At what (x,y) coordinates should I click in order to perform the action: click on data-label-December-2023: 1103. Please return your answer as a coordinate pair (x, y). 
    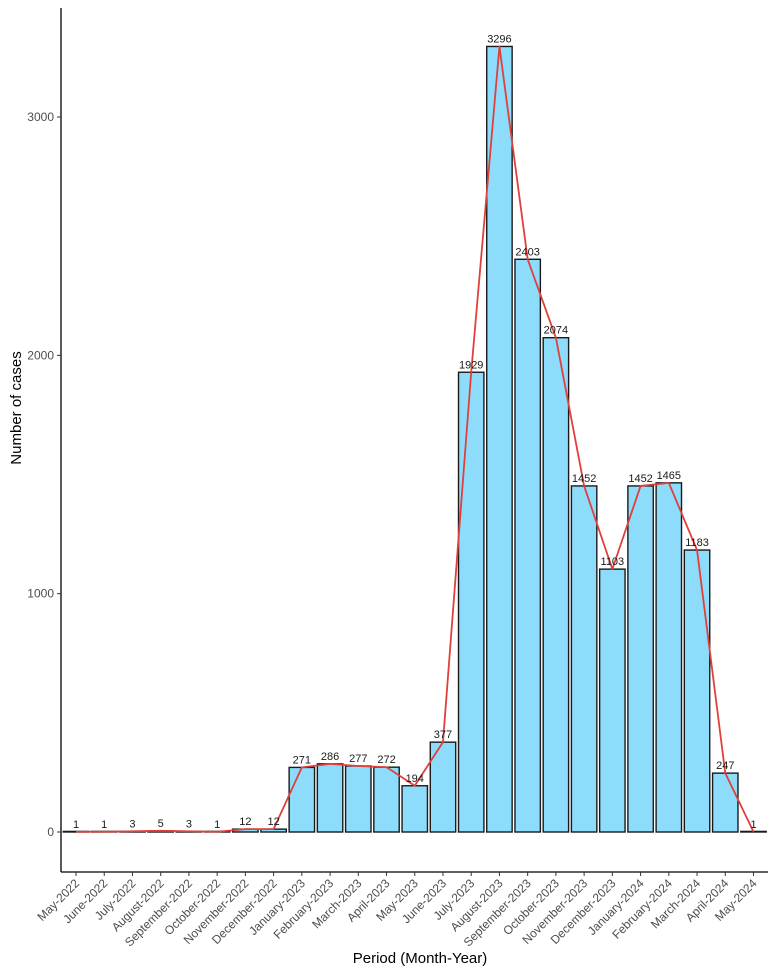
    Looking at the image, I should click on (613, 562).